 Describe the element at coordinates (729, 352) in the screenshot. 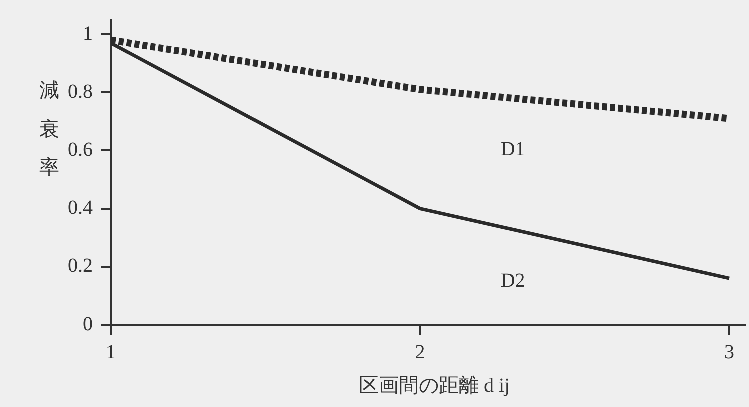

I see `x-tick-label: 3` at that location.